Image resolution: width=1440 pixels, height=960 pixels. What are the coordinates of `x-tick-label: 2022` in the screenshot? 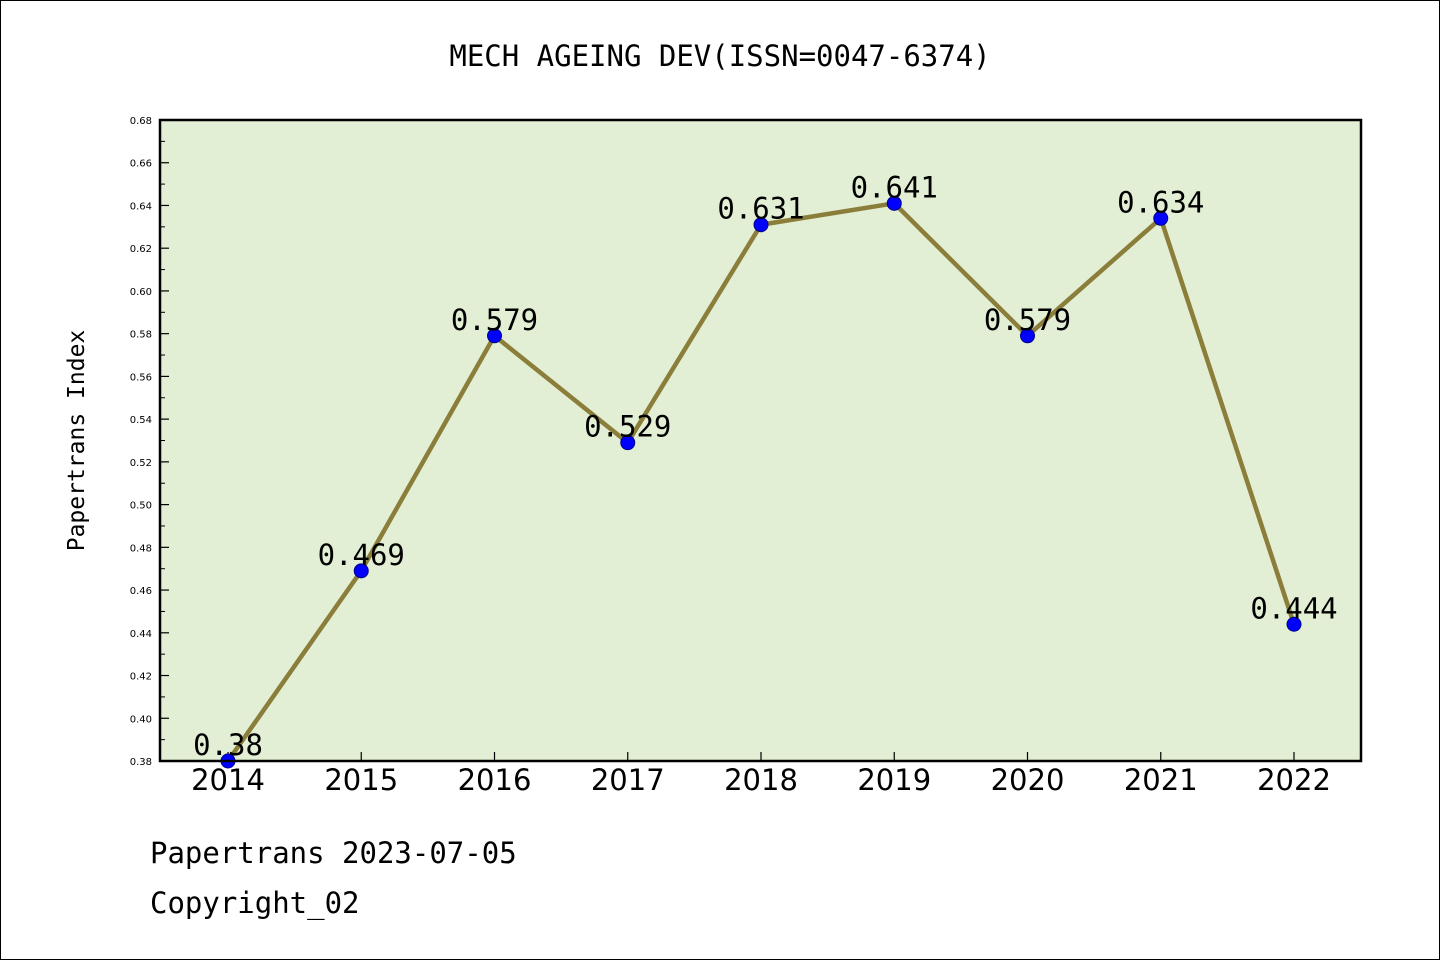 It's located at (1294, 780).